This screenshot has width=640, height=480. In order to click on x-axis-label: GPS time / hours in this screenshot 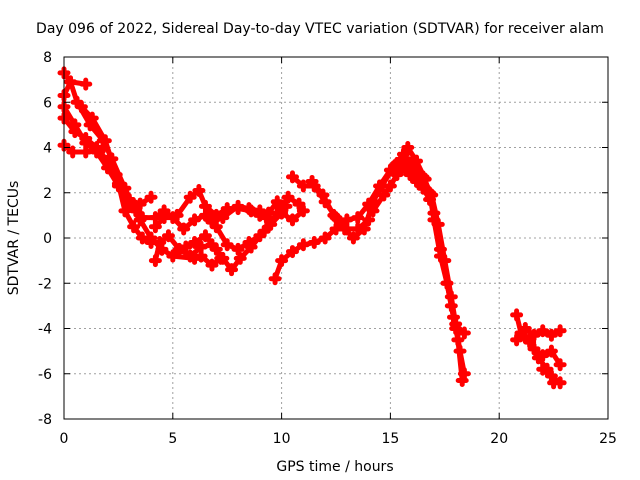, I will do `click(334, 467)`.